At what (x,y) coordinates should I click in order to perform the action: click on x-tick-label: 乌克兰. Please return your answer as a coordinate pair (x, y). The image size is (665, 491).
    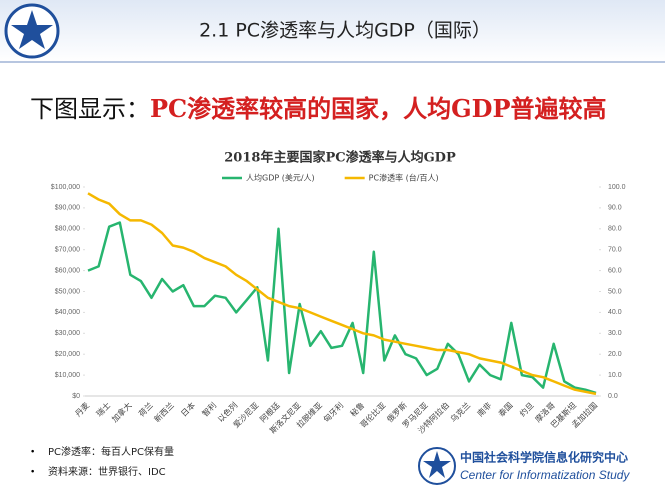
    Looking at the image, I should click on (460, 412).